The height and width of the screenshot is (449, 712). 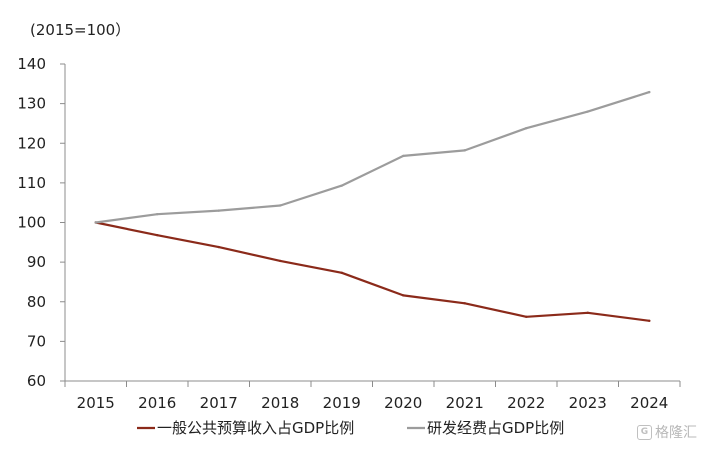 What do you see at coordinates (96, 403) in the screenshot?
I see `x-tick-label: 2015` at bounding box center [96, 403].